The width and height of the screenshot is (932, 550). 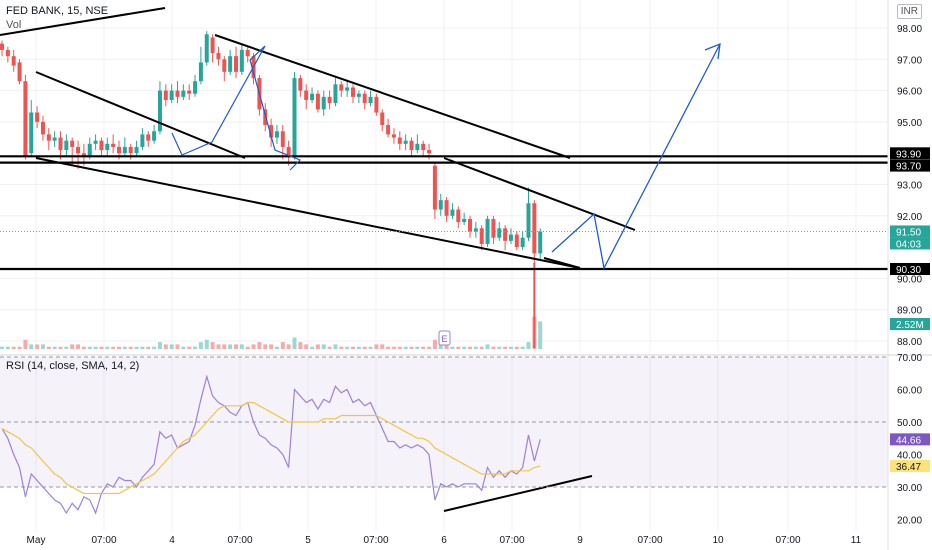 What do you see at coordinates (444, 338) in the screenshot?
I see `earnings-marker: E` at bounding box center [444, 338].